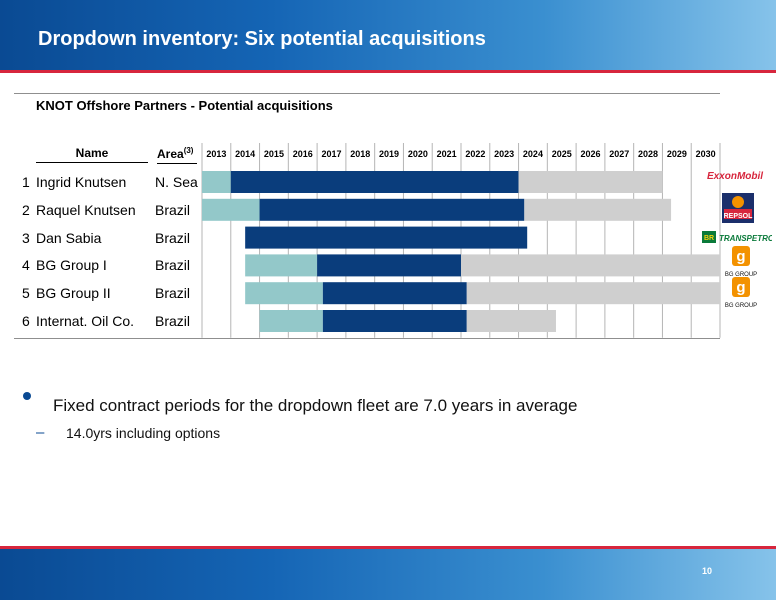 This screenshot has height=600, width=776. Describe the element at coordinates (738, 202) in the screenshot. I see `repsol-sun-mark` at that location.